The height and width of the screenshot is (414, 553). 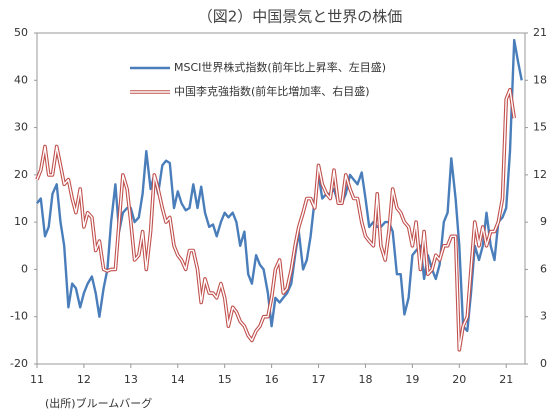 What do you see at coordinates (19, 363) in the screenshot?
I see `y-tick-label: -20` at bounding box center [19, 363].